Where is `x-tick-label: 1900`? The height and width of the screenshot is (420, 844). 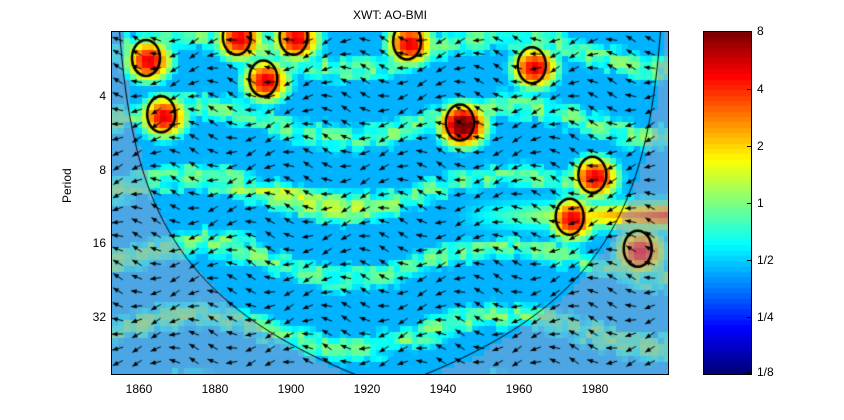 x-tick-label: 1900 is located at coordinates (291, 389).